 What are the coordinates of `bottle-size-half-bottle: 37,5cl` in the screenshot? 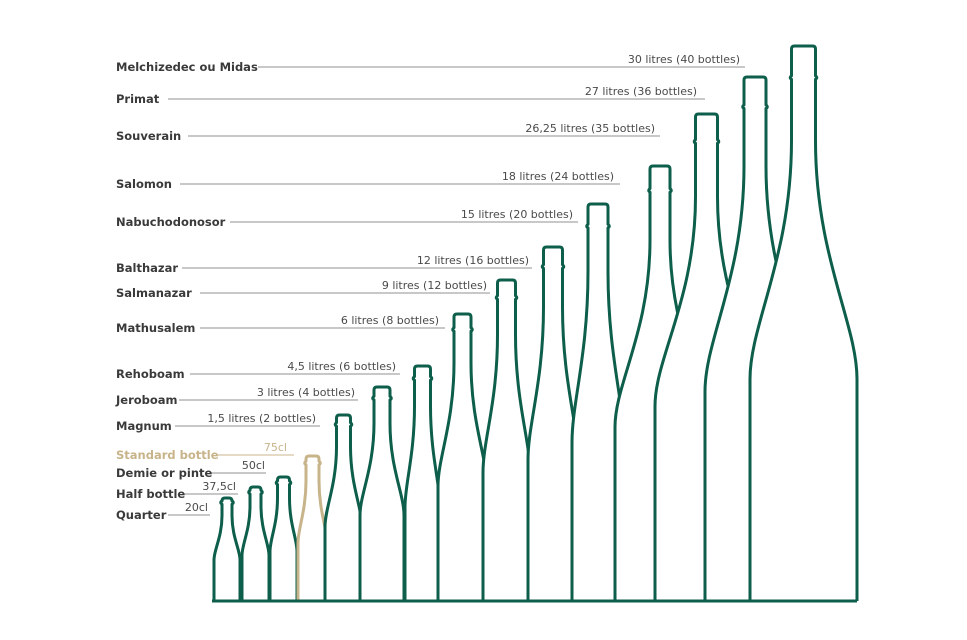 It's located at (219, 486).